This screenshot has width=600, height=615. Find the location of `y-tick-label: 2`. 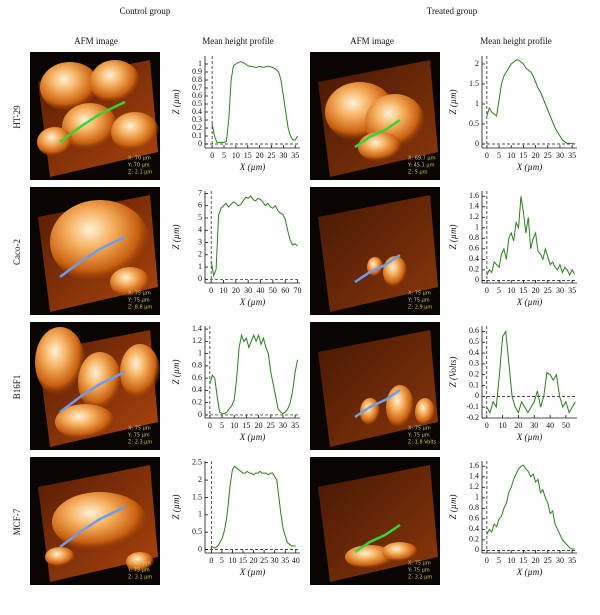

y-tick-label: 2 is located at coordinates (477, 63).